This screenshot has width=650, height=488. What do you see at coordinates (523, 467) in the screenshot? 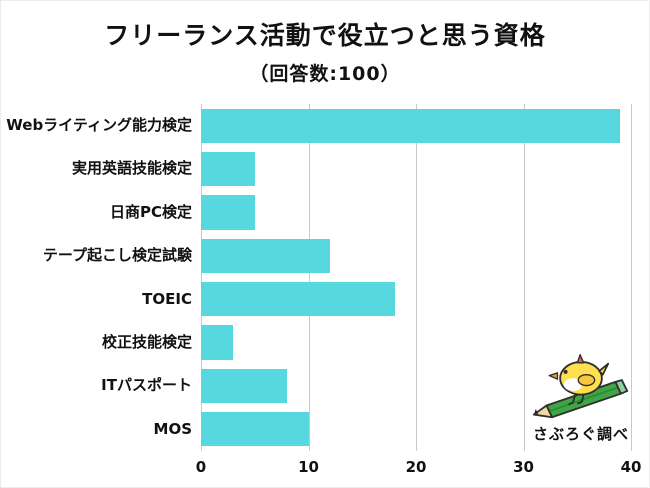
I see `x-tick-label: 30` at bounding box center [523, 467].